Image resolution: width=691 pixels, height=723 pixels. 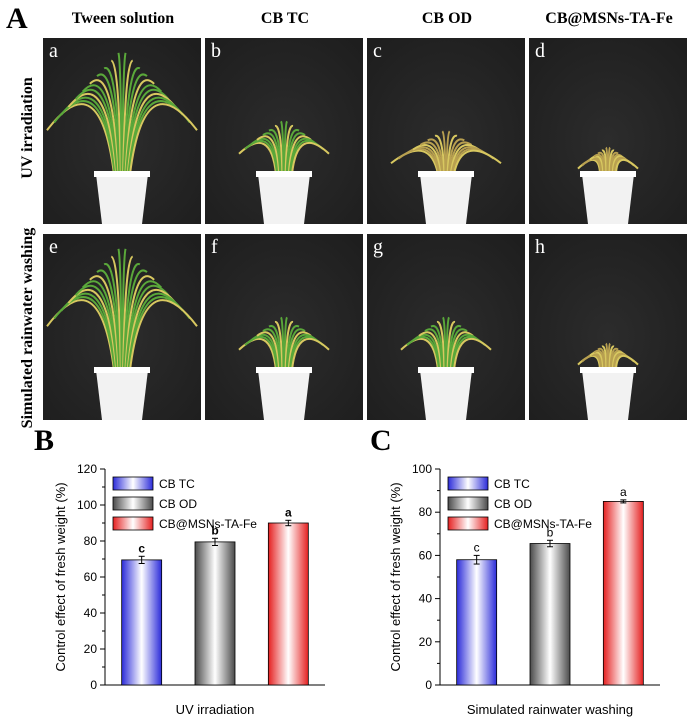 I want to click on plant-photo-g: g, so click(x=446, y=327).